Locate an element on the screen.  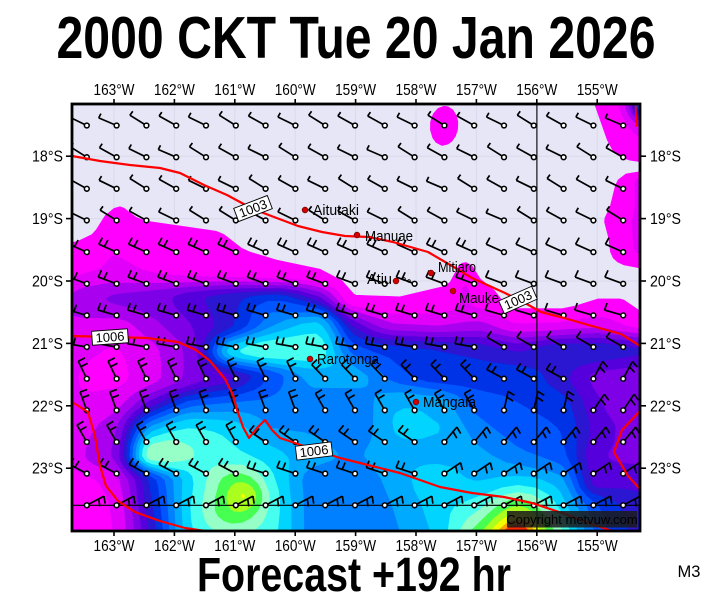
svg-text: Atiu is located at coordinates (379, 280).